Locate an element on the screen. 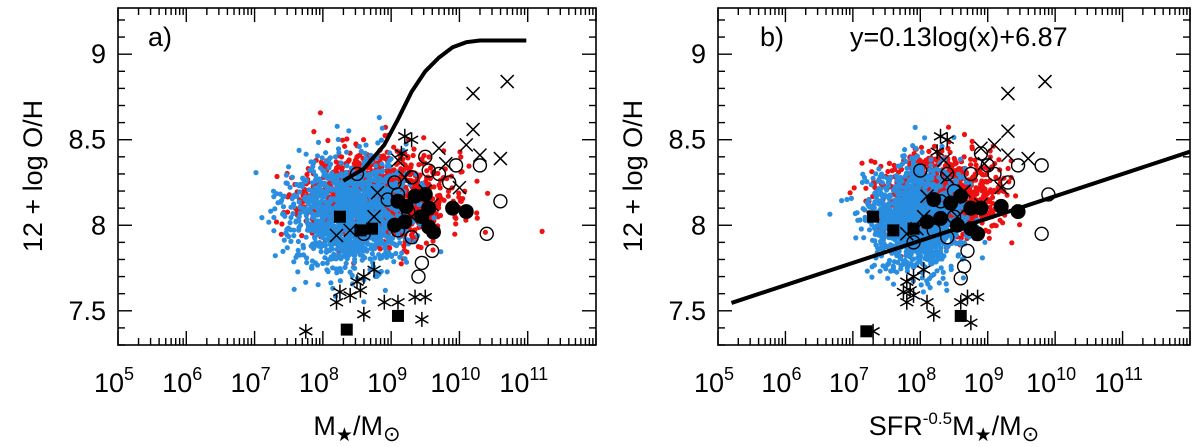 This screenshot has height=447, width=1200. panel-a-ylabel: 12 + log O/H is located at coordinates (33, 176).